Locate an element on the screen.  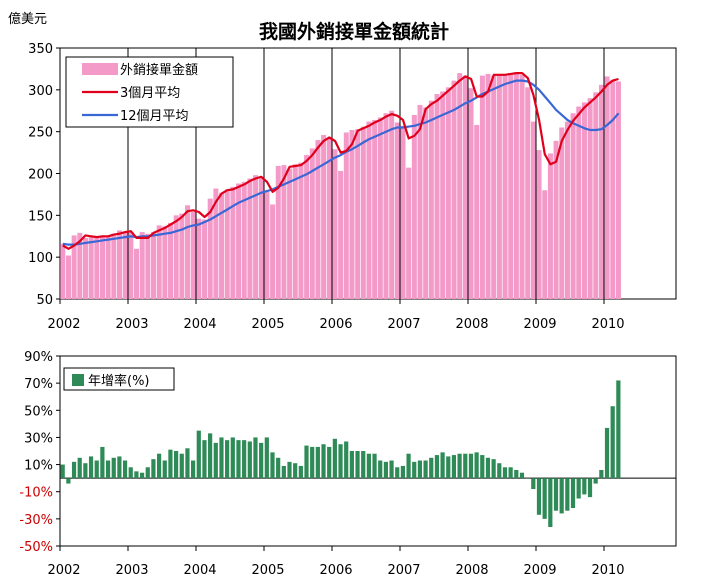
x-tick-label: 2004 is located at coordinates (199, 324).